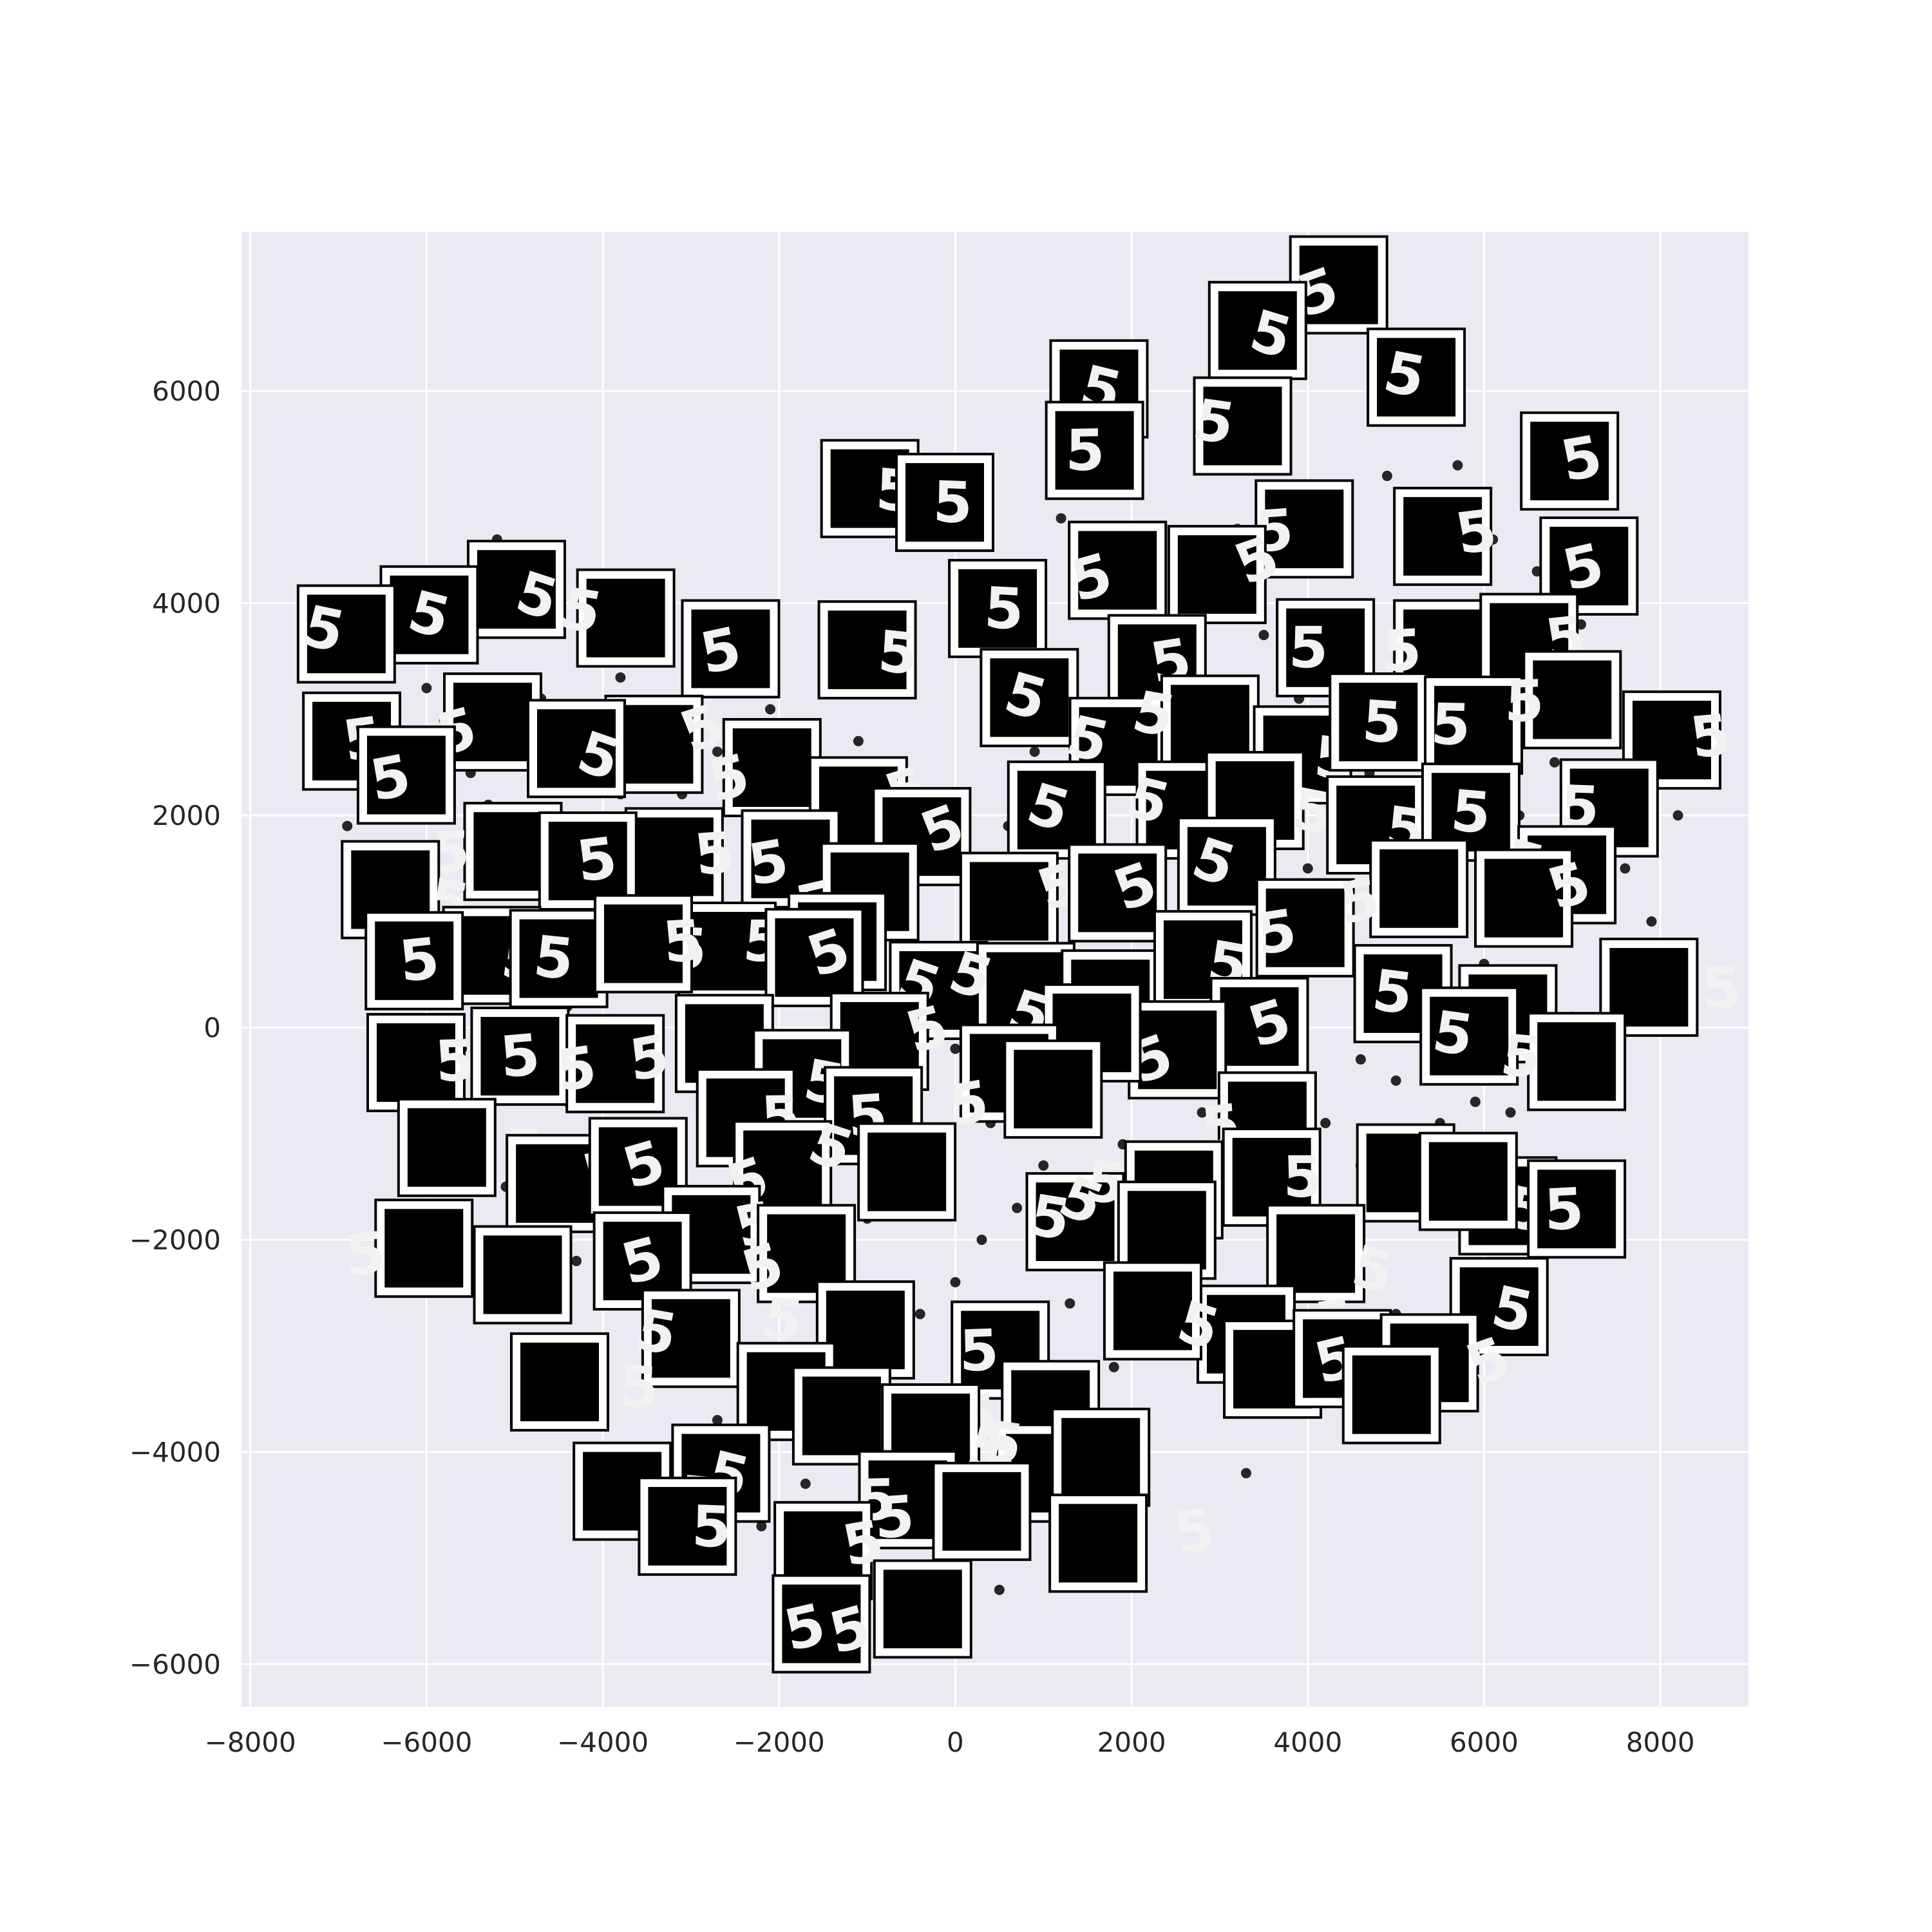  Describe the element at coordinates (1661, 1742) in the screenshot. I see `x-tick-label: 8000` at that location.